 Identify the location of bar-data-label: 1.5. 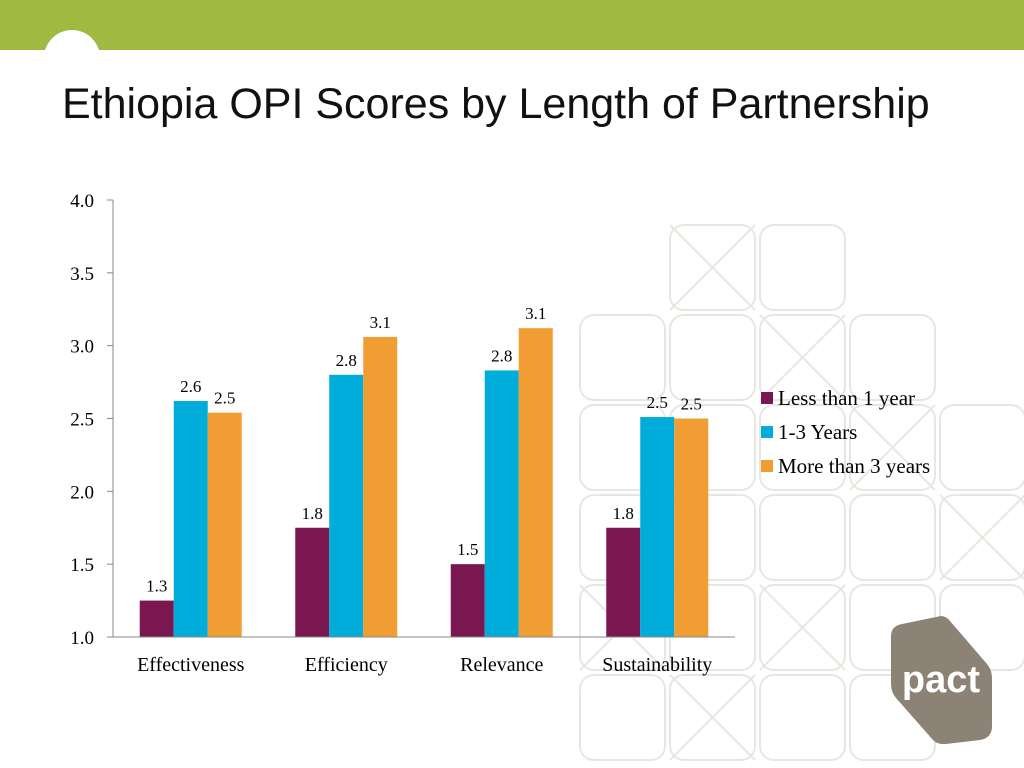
(467, 549).